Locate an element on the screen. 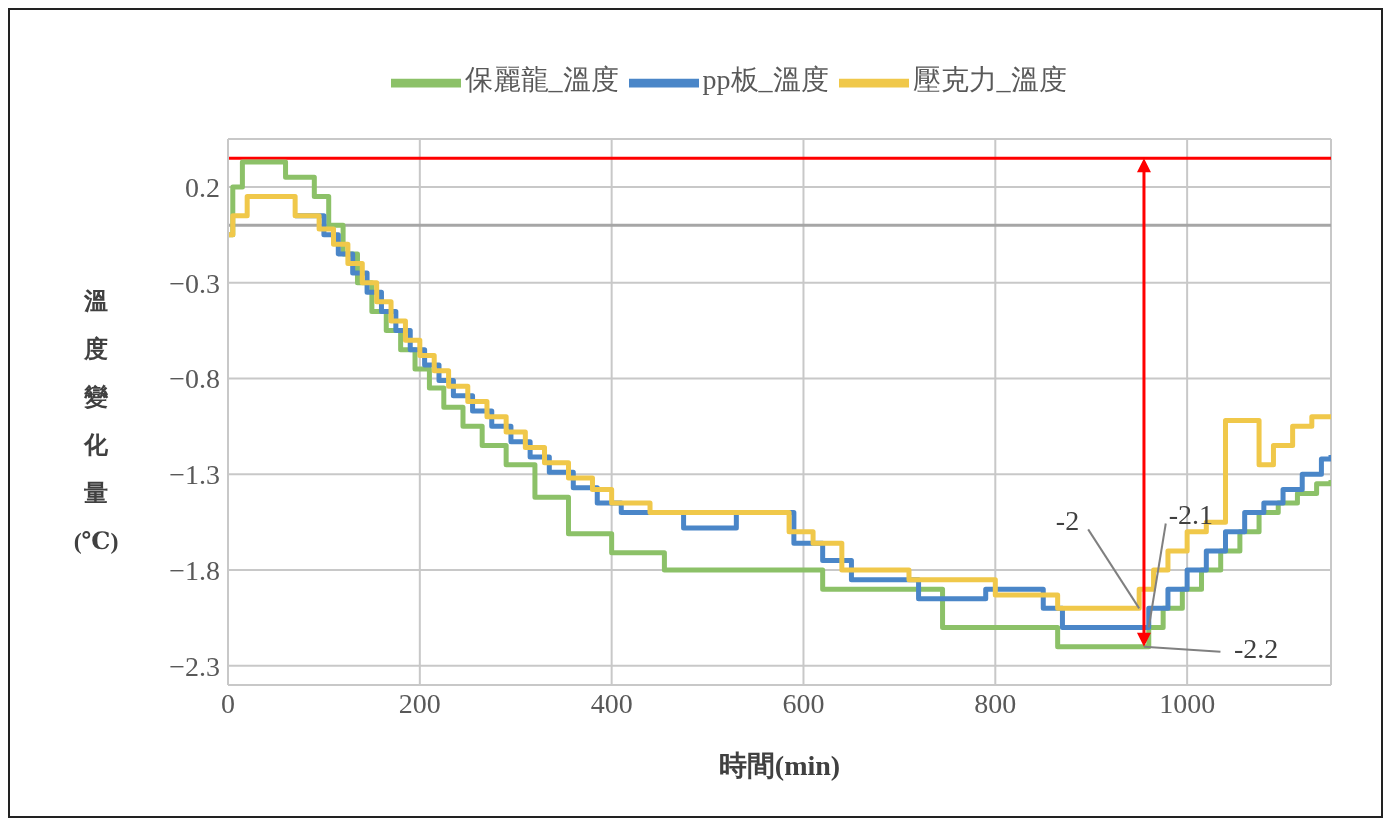 Image resolution: width=1391 pixels, height=832 pixels. x-axis-title: 時間(min) is located at coordinates (779, 765).